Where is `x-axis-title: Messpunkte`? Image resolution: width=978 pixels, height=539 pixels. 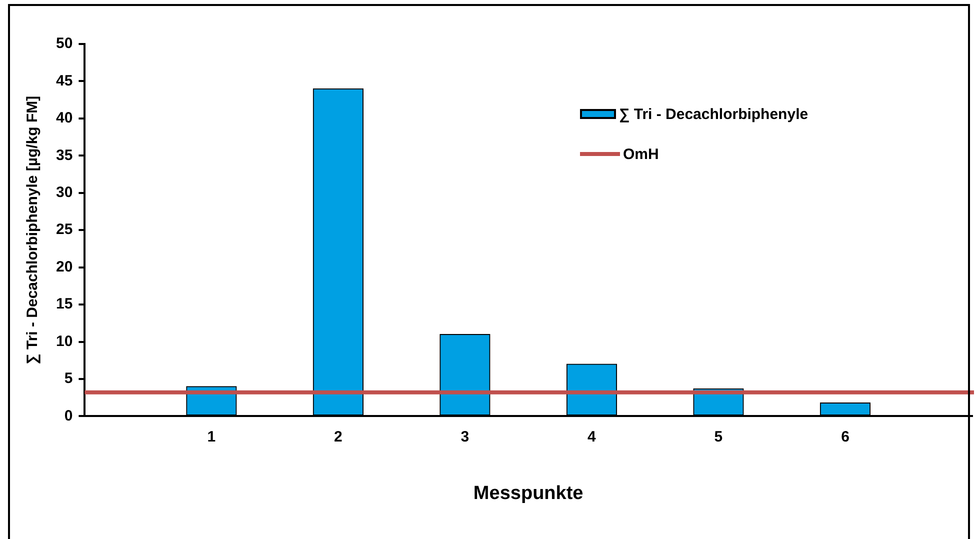 x-axis-title: Messpunkte is located at coordinates (528, 493).